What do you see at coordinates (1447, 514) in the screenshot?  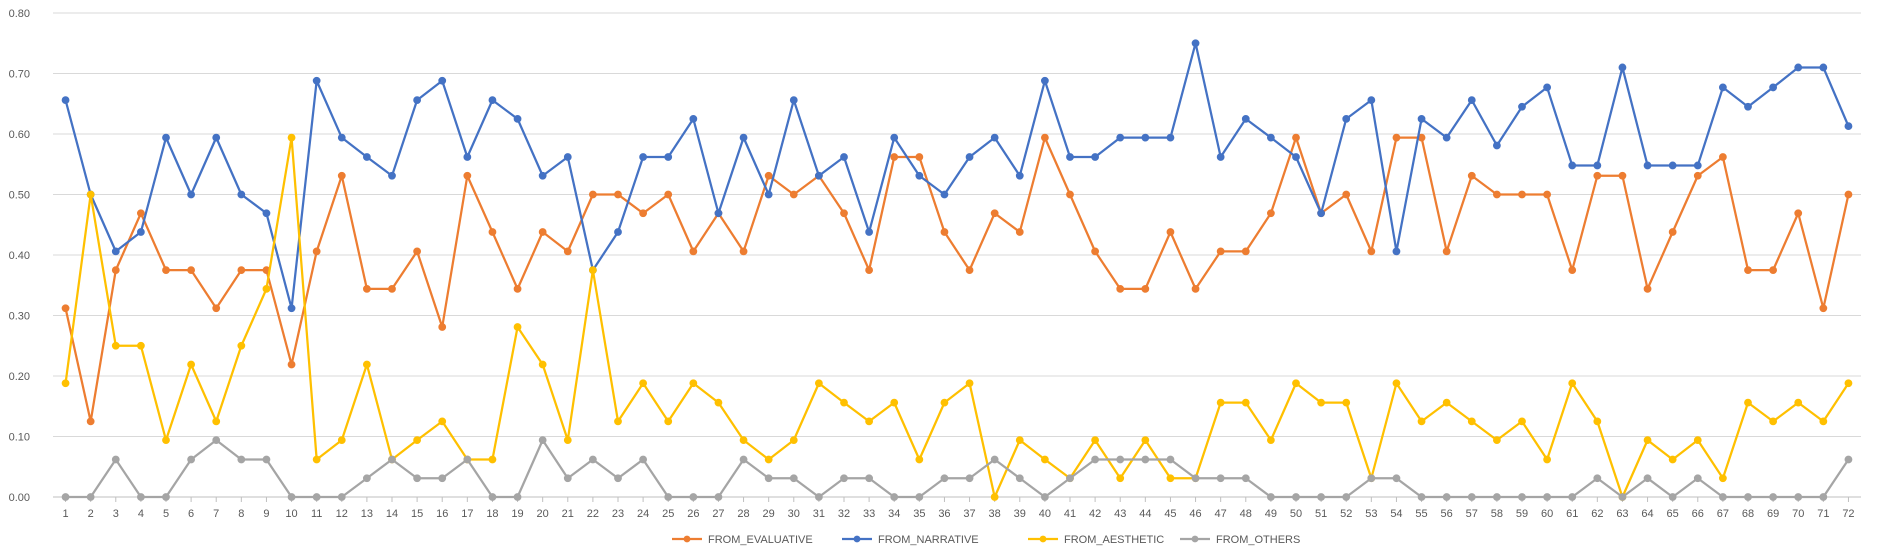 I see `x-tick-label: 56` at bounding box center [1447, 514].